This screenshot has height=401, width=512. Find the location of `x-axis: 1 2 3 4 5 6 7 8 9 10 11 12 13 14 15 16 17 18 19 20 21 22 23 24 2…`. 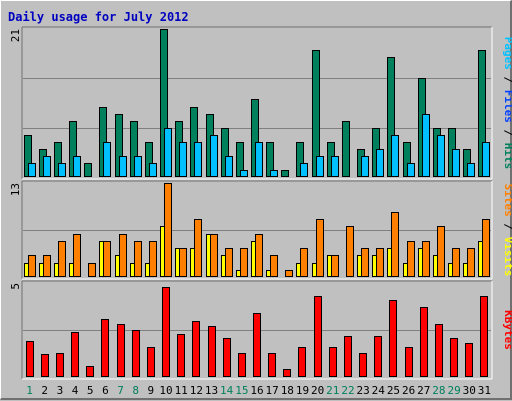

x-axis: 1 2 3 4 5 6 7 8 9 10 11 12 13 14 15 16 17 18 19 20 21 22 23 24 2… is located at coordinates (258, 390).